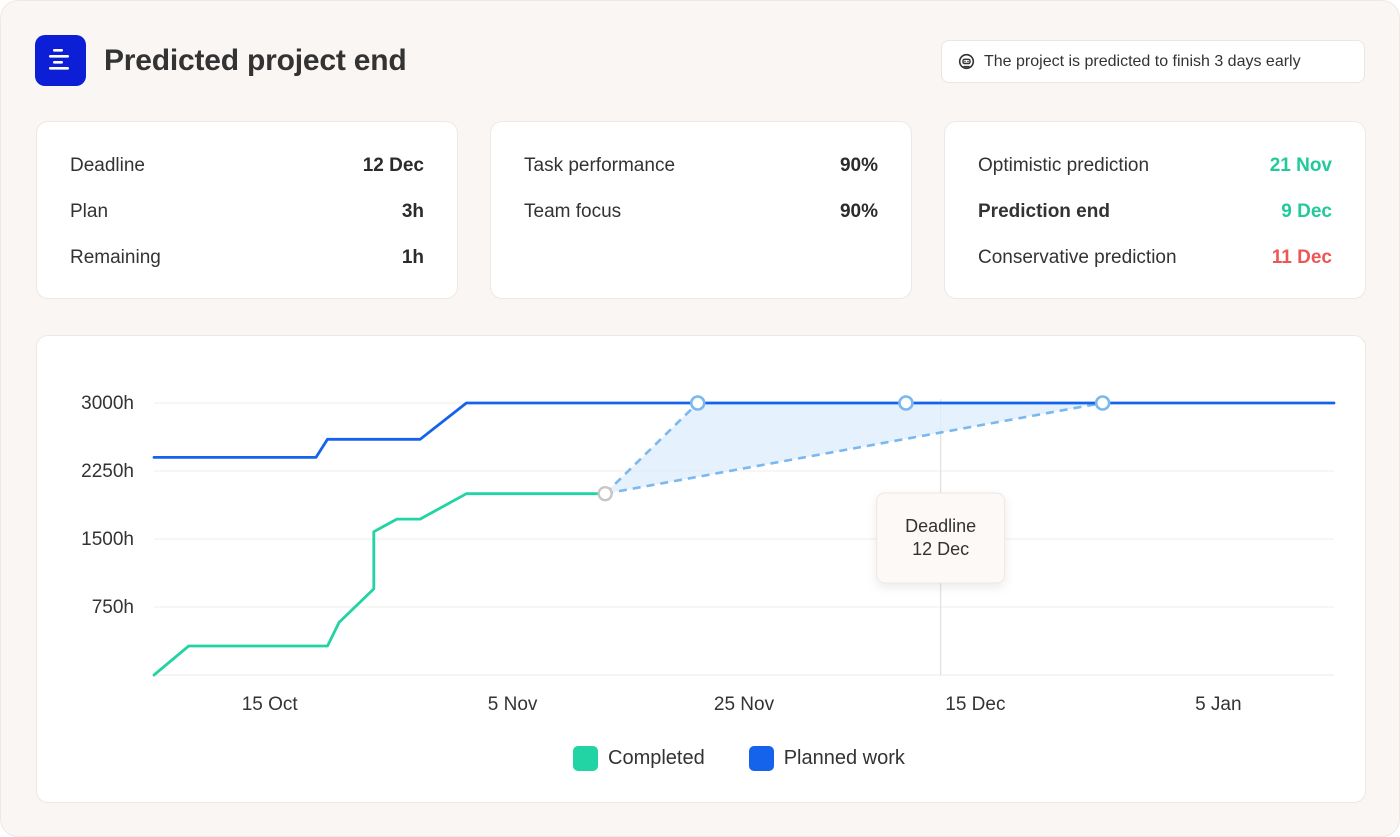 The width and height of the screenshot is (1400, 837). What do you see at coordinates (858, 165) in the screenshot?
I see `task-performance-value: 90%` at bounding box center [858, 165].